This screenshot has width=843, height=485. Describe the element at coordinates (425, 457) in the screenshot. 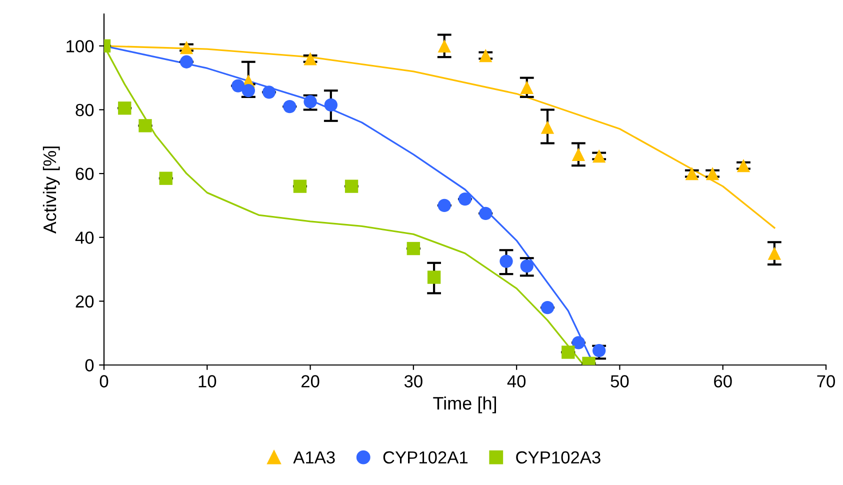

I see `legend-label: CYP102A1` at that location.